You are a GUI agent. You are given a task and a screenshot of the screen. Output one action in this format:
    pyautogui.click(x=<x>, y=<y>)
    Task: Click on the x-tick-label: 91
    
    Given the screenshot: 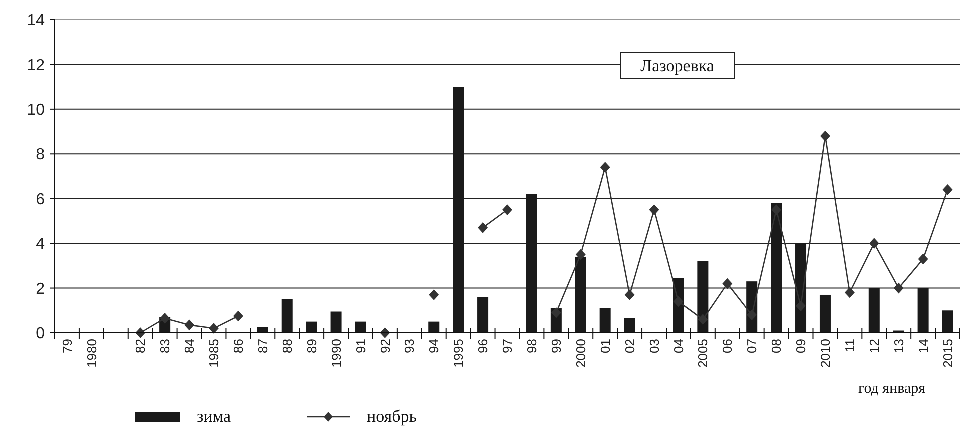 What is the action you would take?
    pyautogui.click(x=360, y=346)
    